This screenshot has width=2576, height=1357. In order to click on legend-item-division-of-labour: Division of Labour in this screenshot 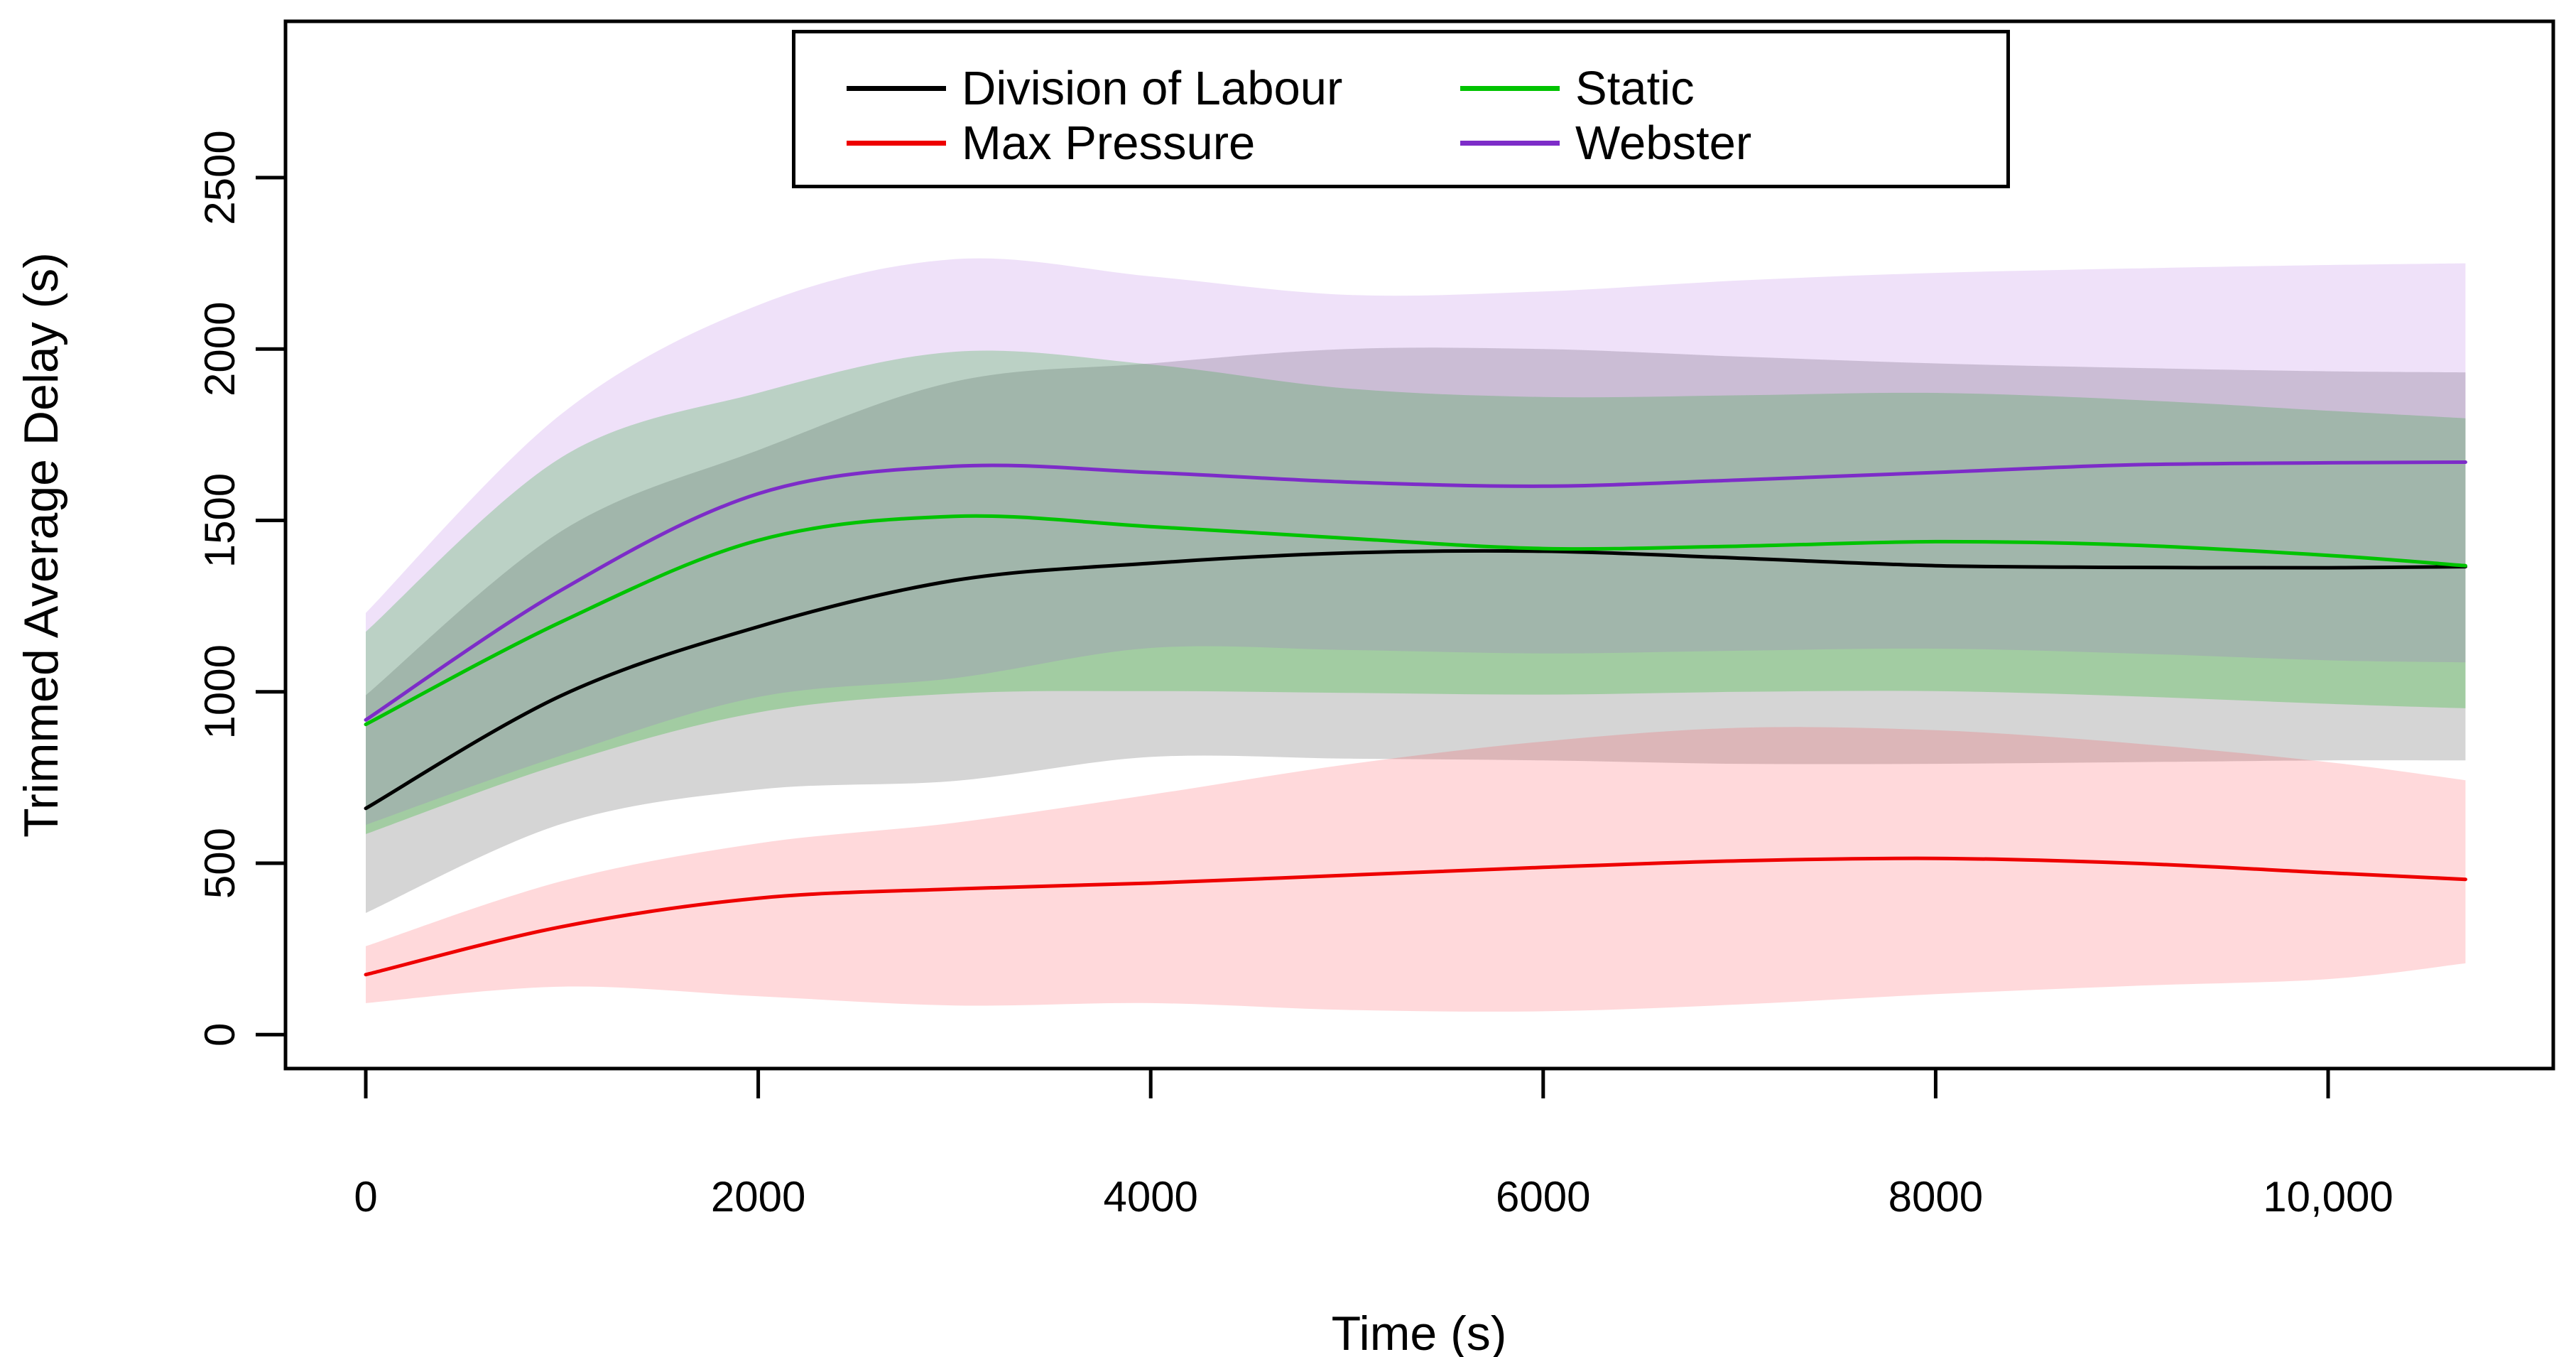, I will do `click(1094, 88)`.